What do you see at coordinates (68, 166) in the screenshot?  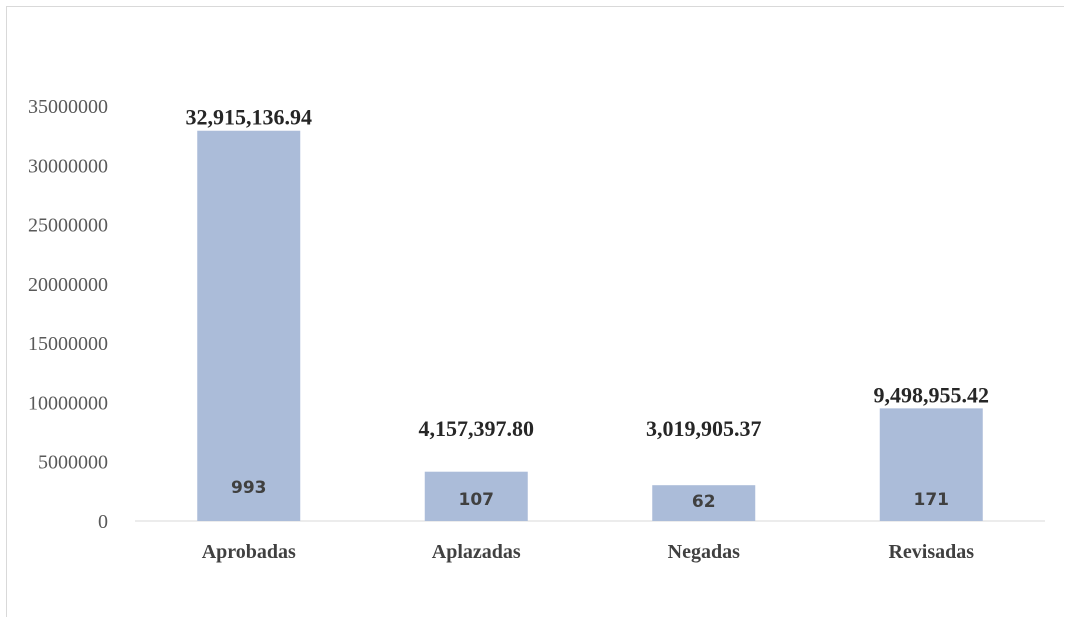 I see `y-tick-label: 30000000` at bounding box center [68, 166].